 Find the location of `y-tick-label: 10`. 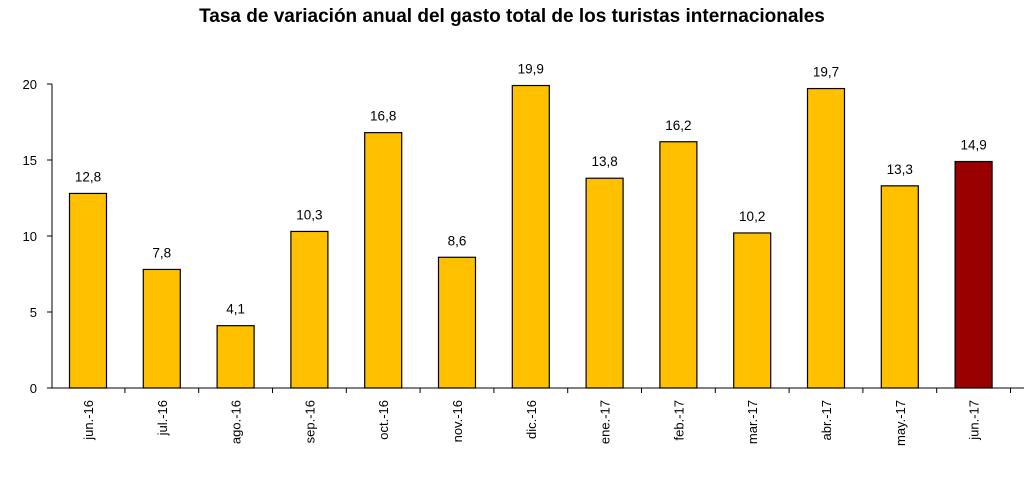

y-tick-label: 10 is located at coordinates (30, 236).